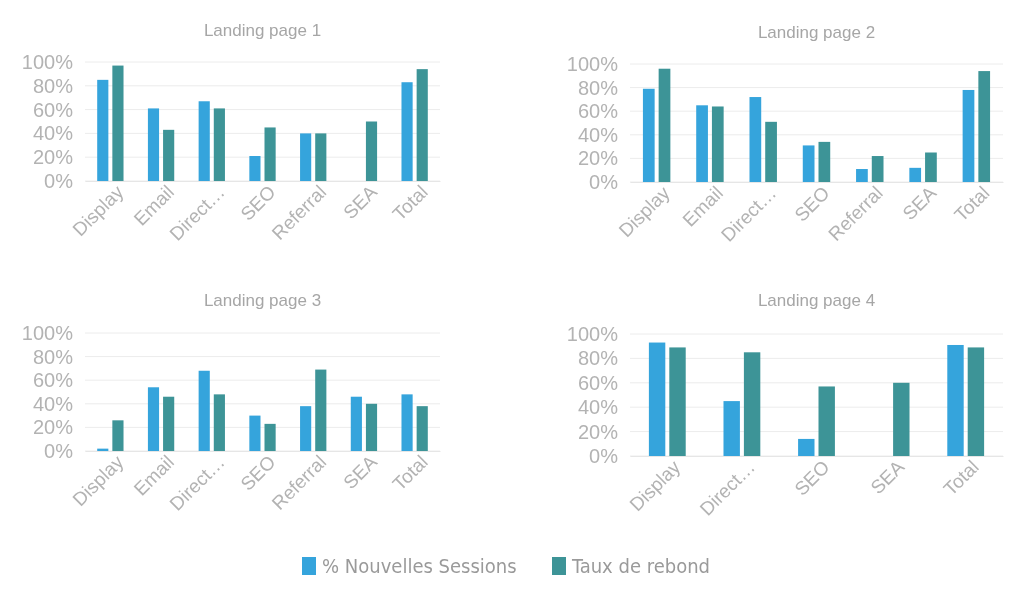 The width and height of the screenshot is (1024, 604). What do you see at coordinates (816, 300) in the screenshot?
I see `chart-title: Landing page 4` at bounding box center [816, 300].